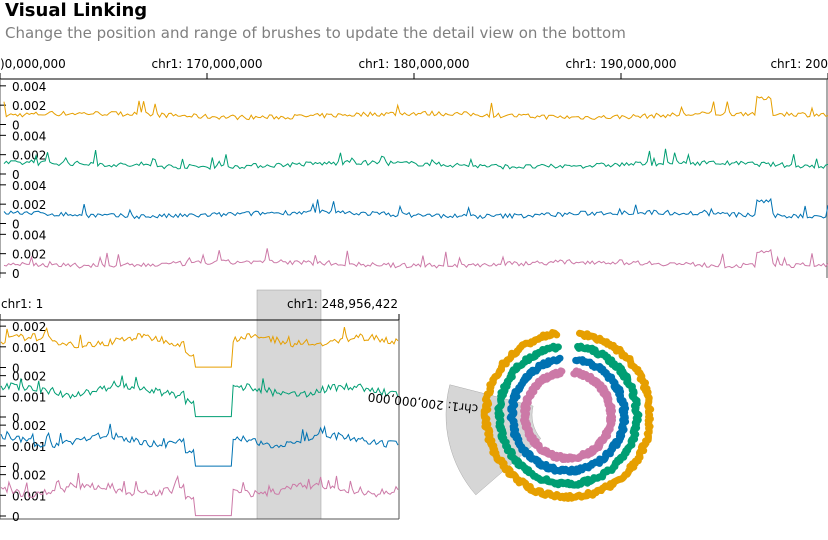  Describe the element at coordinates (76, 10) in the screenshot. I see `page-title: Visual Linking` at that location.